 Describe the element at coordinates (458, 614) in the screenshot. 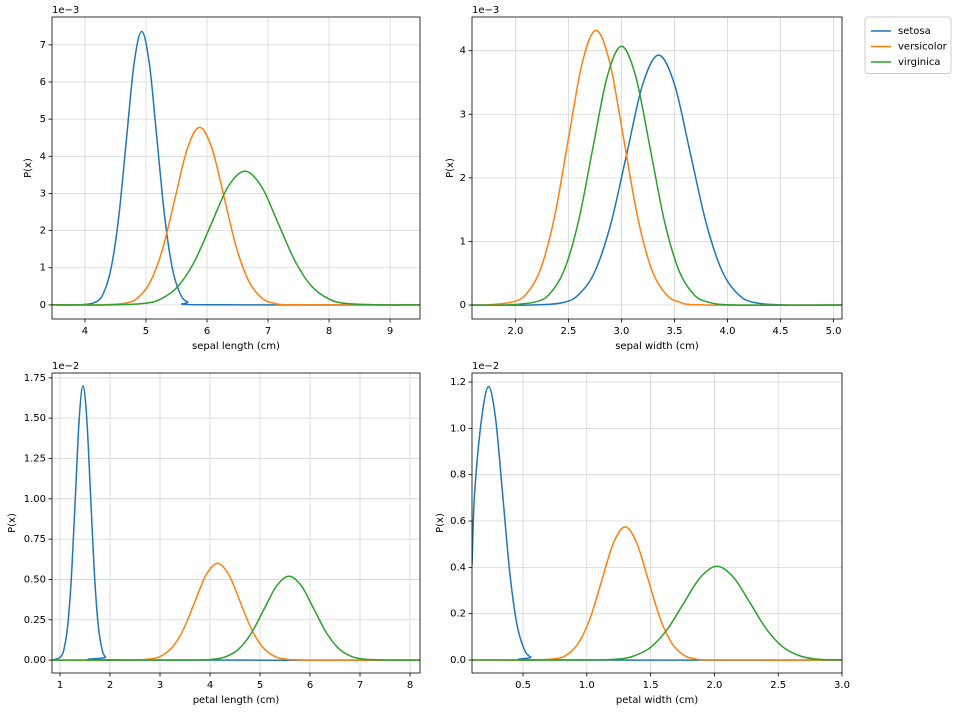

I see `y-tick-label: 0.2` at that location.